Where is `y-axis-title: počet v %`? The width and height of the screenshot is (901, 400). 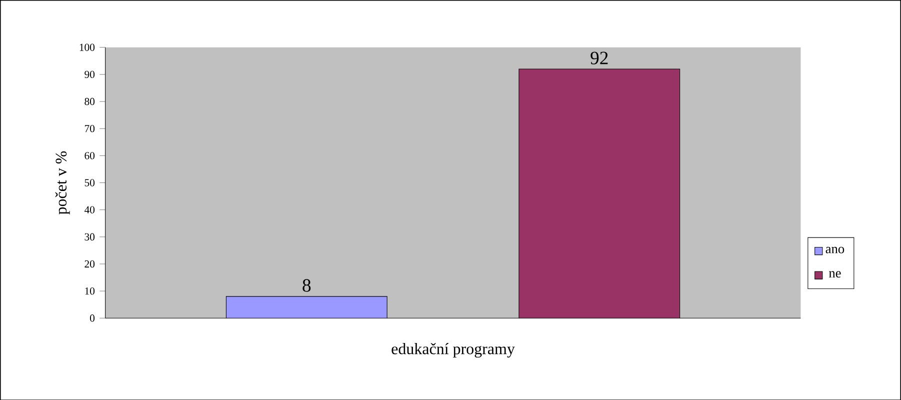
y-axis-title: počet v % is located at coordinates (62, 182).